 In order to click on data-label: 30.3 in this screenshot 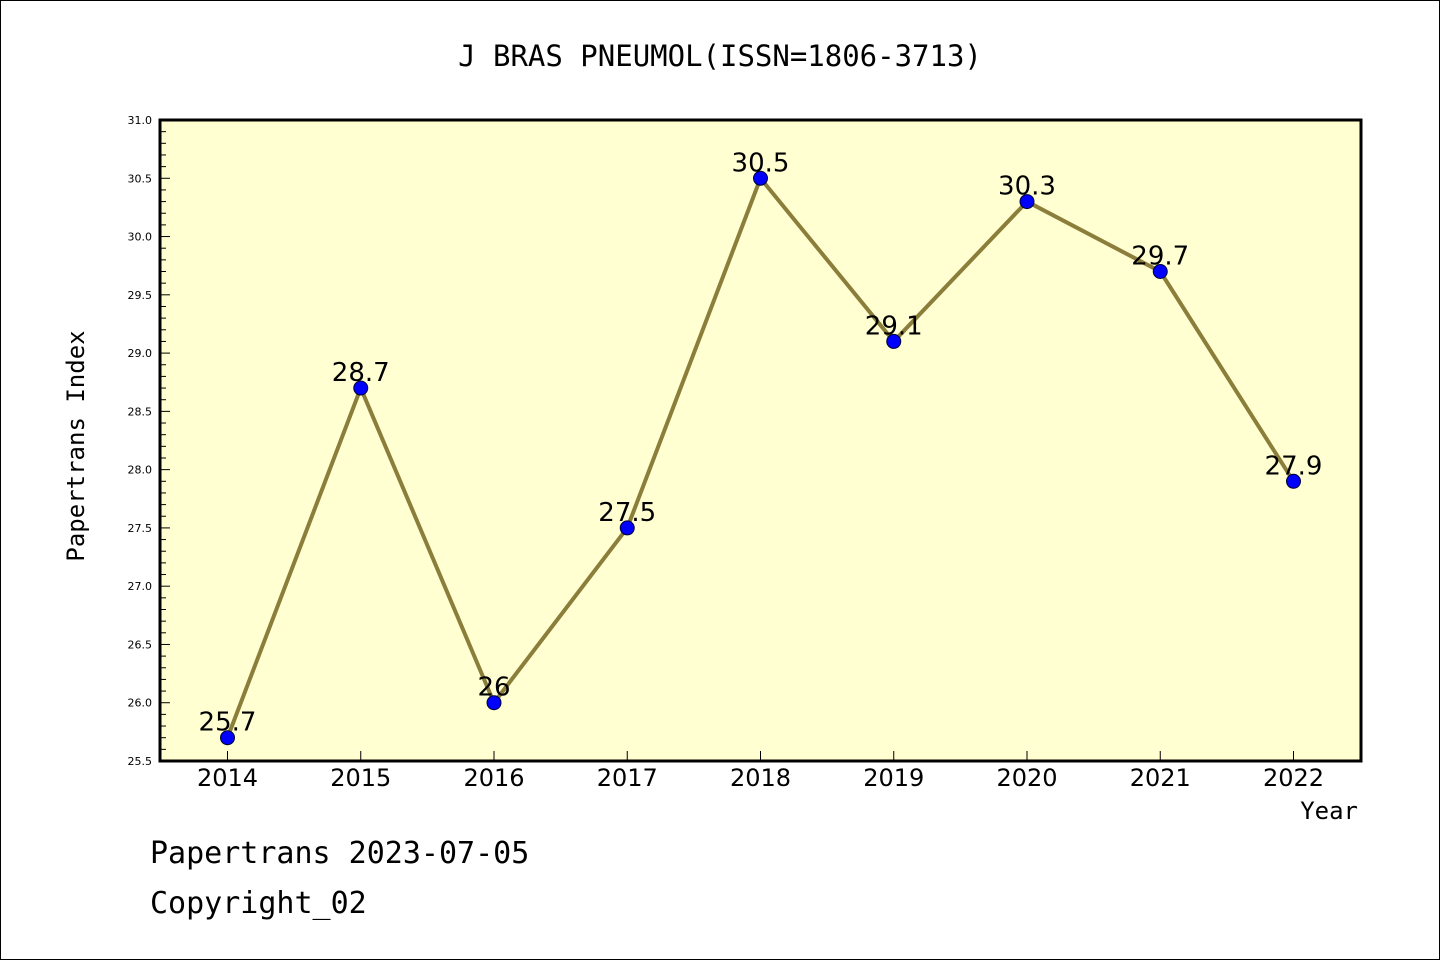, I will do `click(1027, 187)`.